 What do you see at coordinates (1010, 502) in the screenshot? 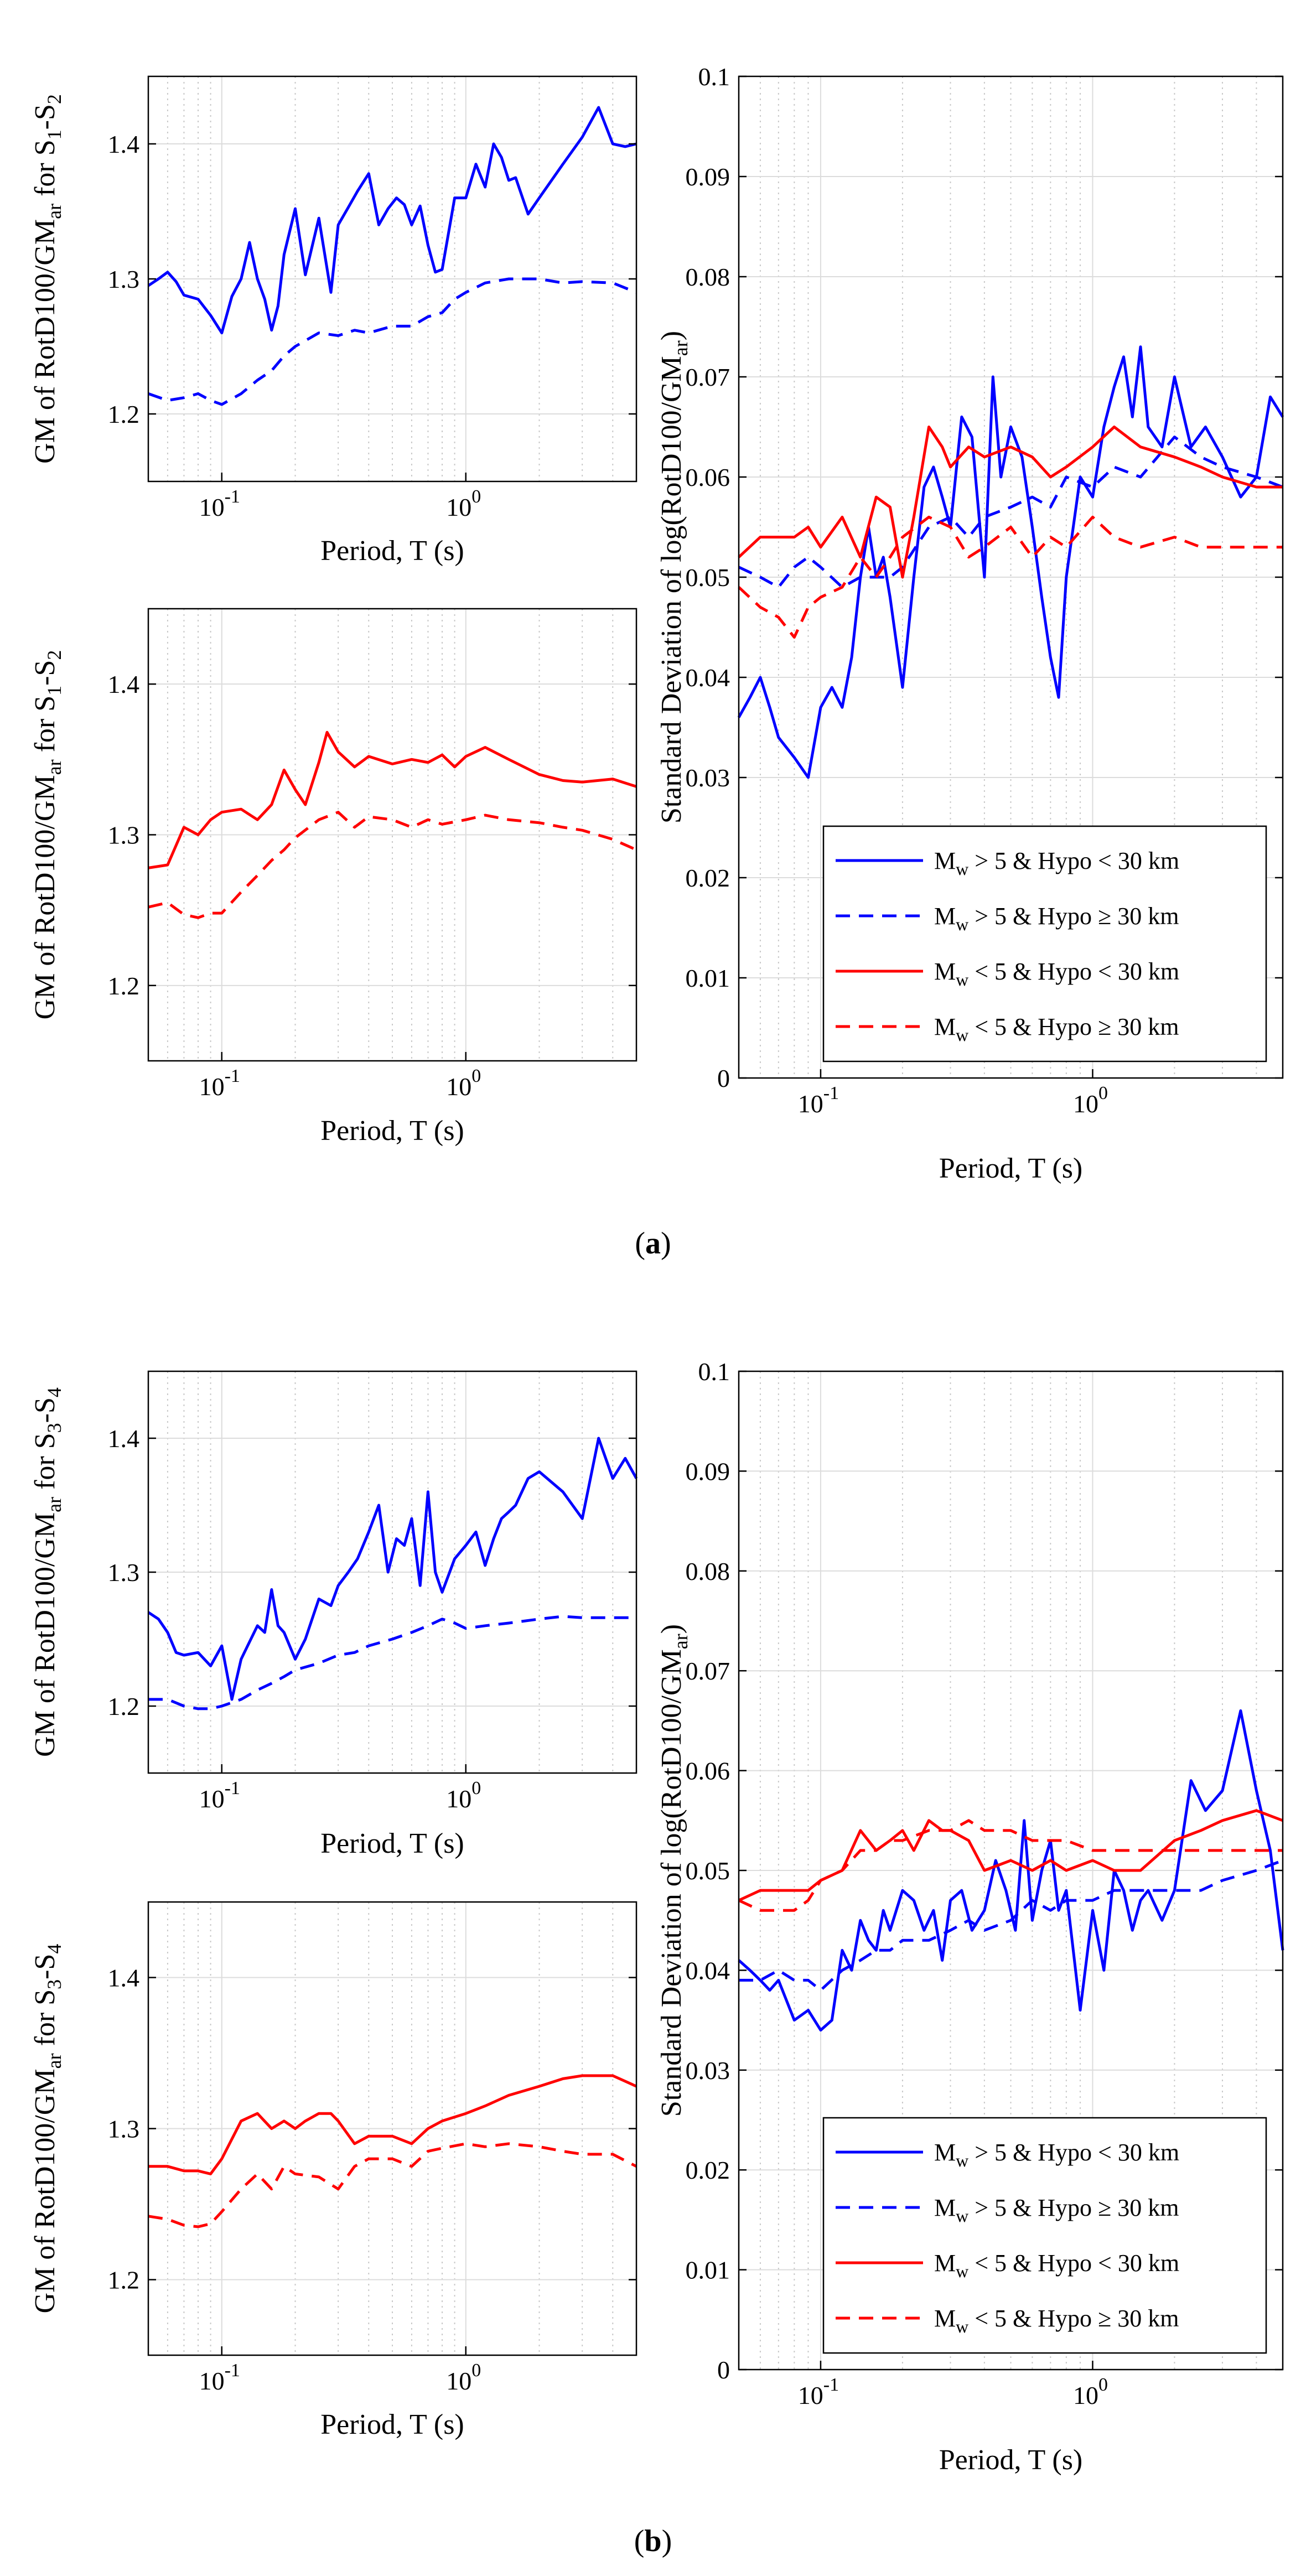
I see `series-line-3: Mw < 5 & Hypo < 30 km` at bounding box center [1010, 502].